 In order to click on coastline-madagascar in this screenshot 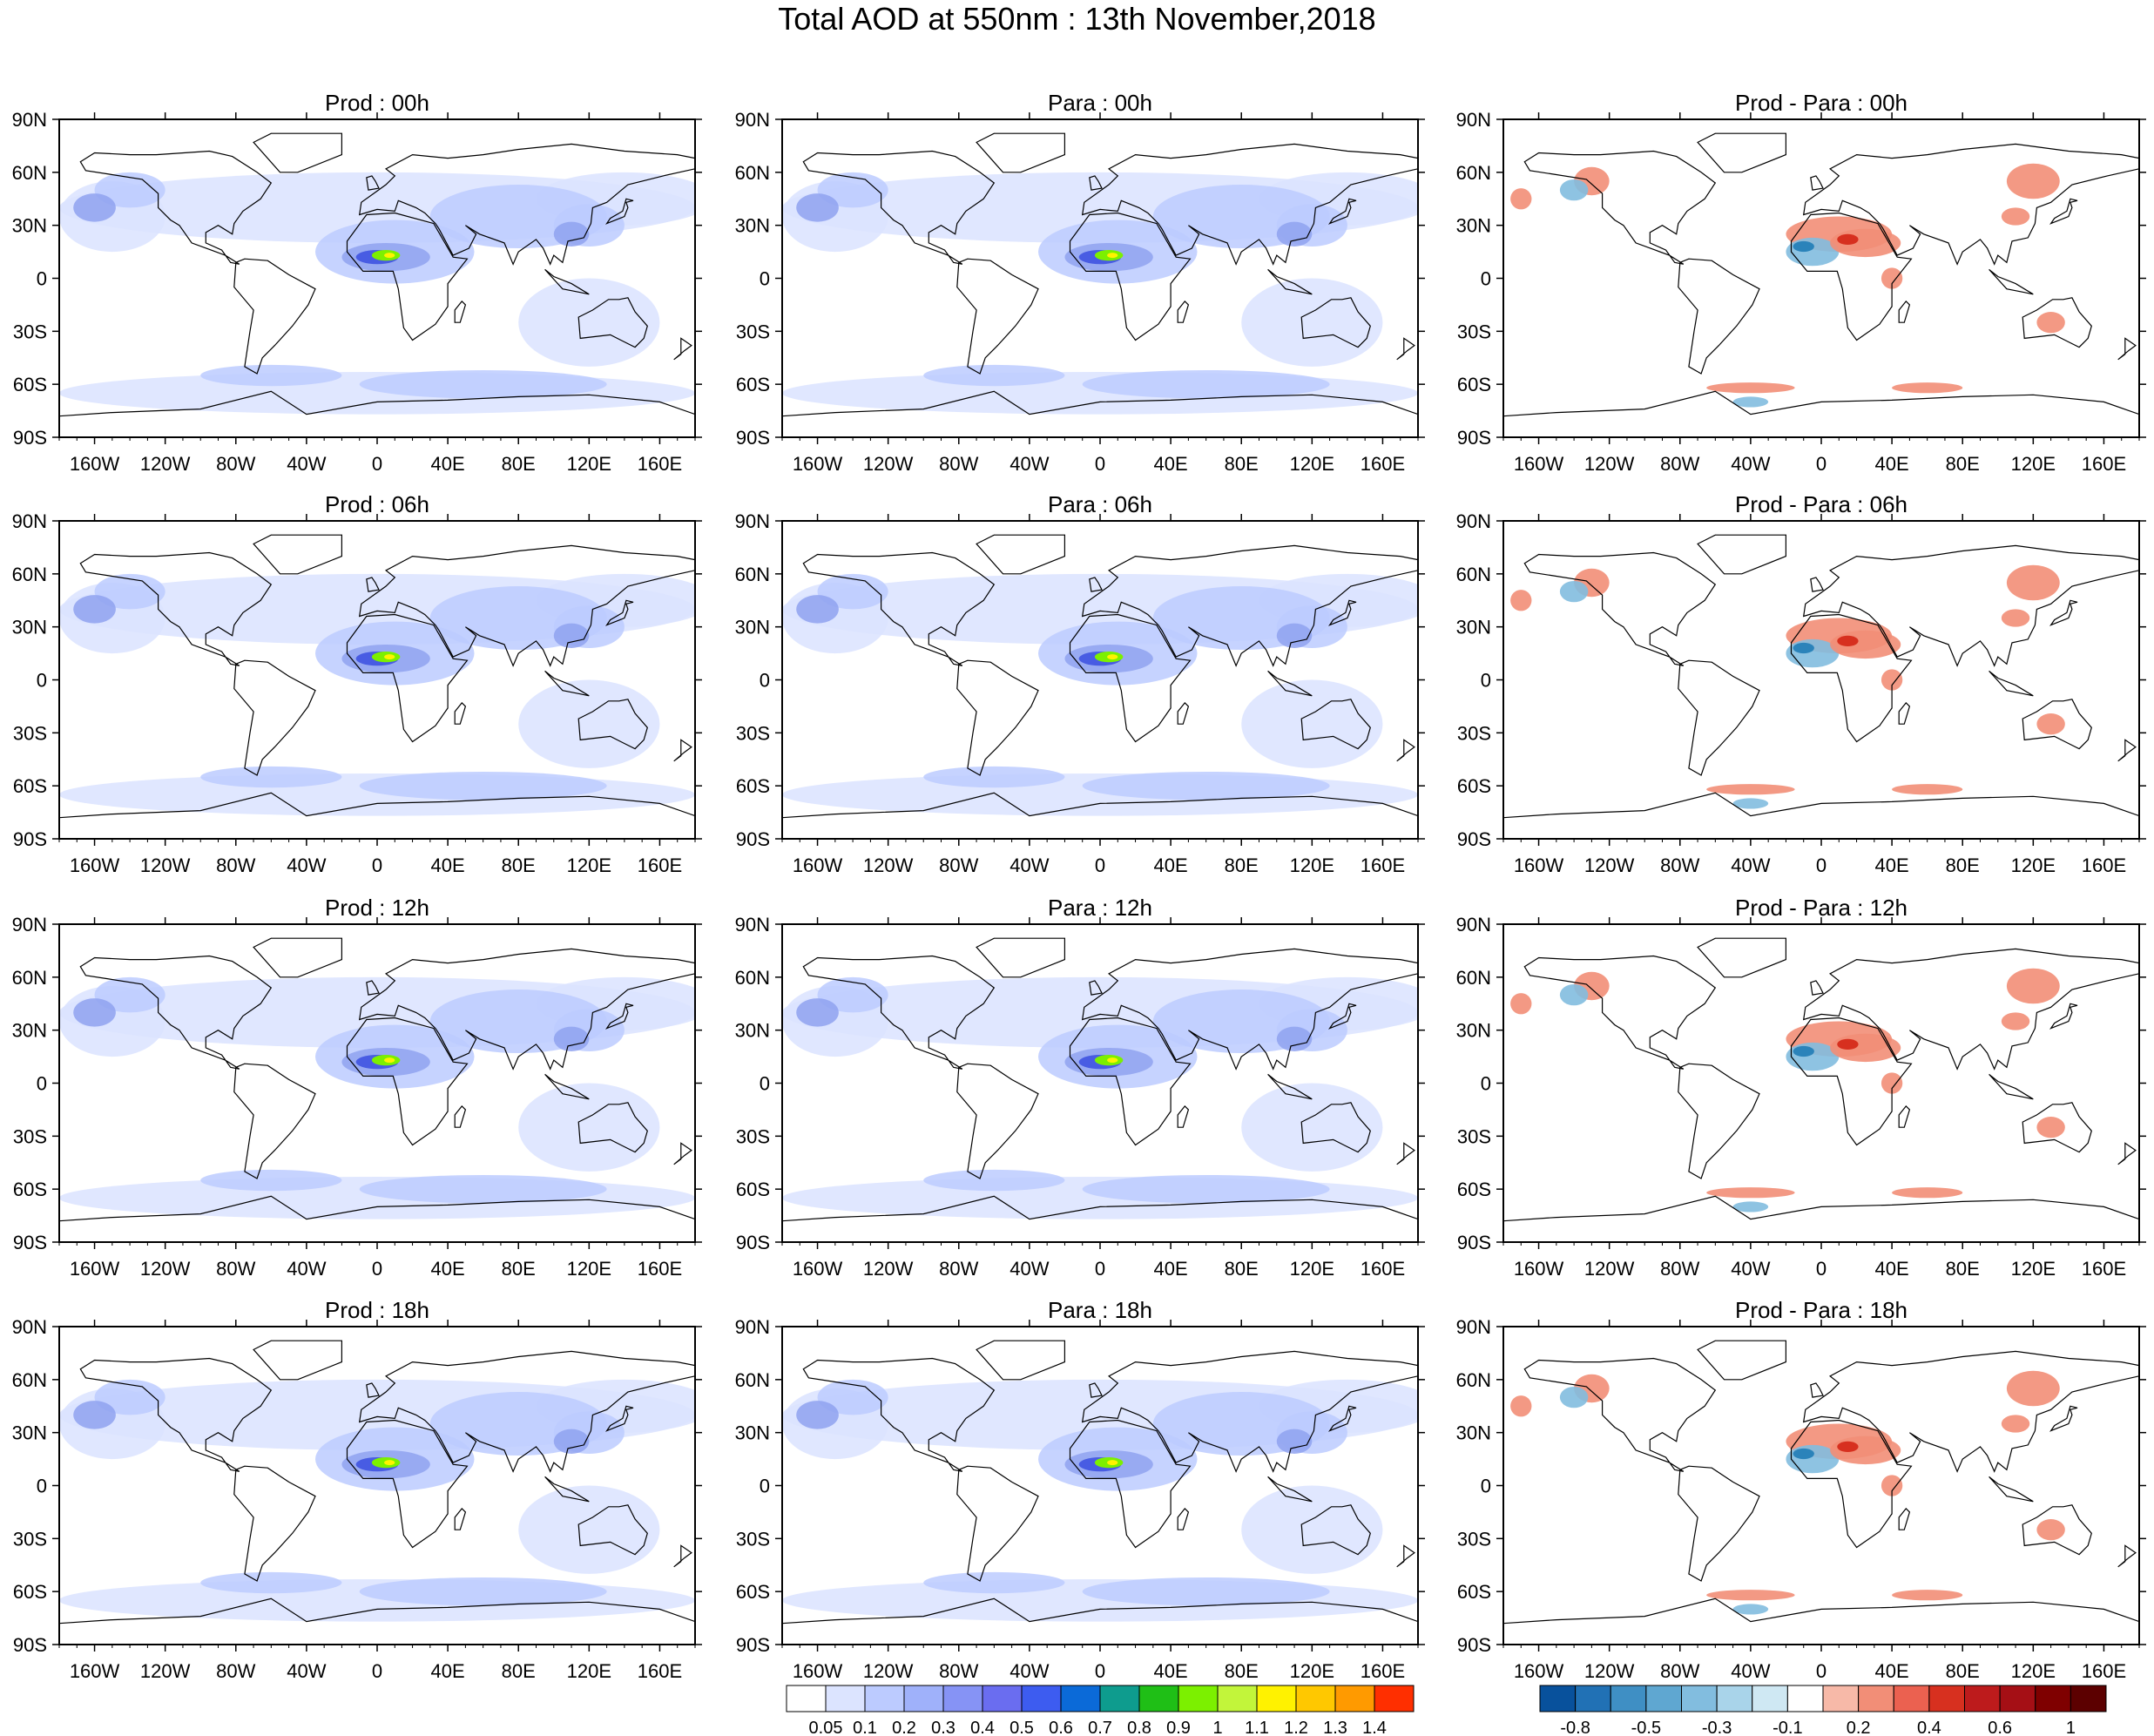, I will do `click(1905, 312)`.